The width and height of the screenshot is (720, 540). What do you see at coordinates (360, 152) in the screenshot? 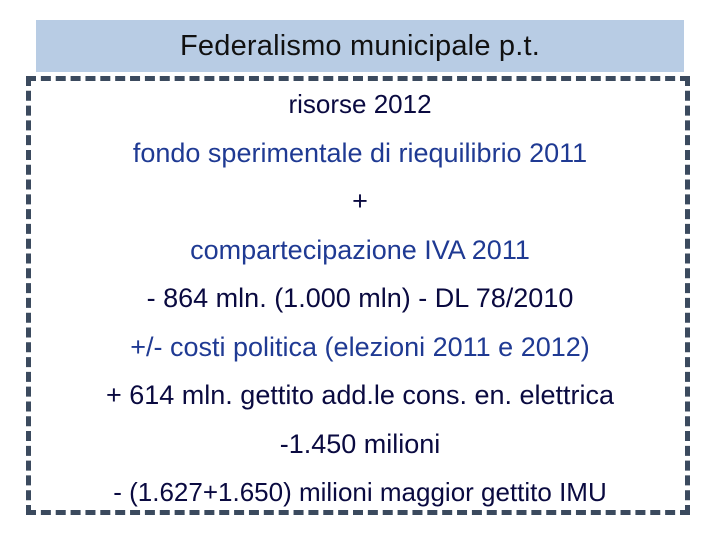
I see `line-fondo-sperimentale: fondo sperimentale di riequilibrio 2011` at bounding box center [360, 152].